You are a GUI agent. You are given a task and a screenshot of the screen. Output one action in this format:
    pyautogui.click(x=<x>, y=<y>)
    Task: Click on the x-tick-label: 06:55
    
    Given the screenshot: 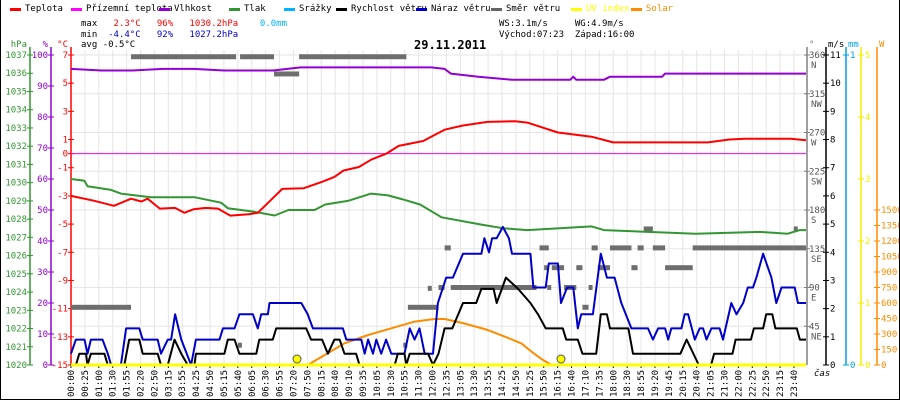 What is the action you would take?
    pyautogui.click(x=281, y=383)
    